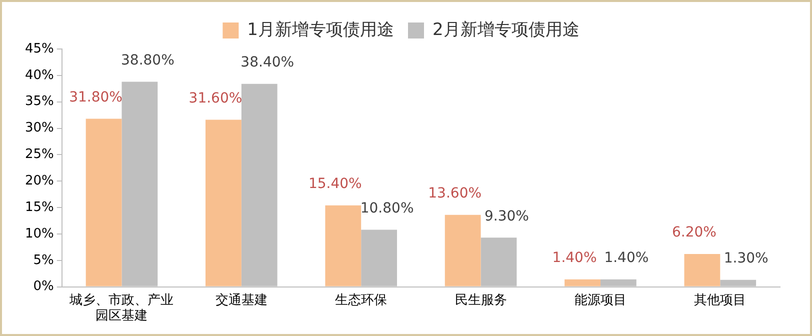 This screenshot has height=336, width=812. I want to click on data-label: 15.40%, so click(335, 184).